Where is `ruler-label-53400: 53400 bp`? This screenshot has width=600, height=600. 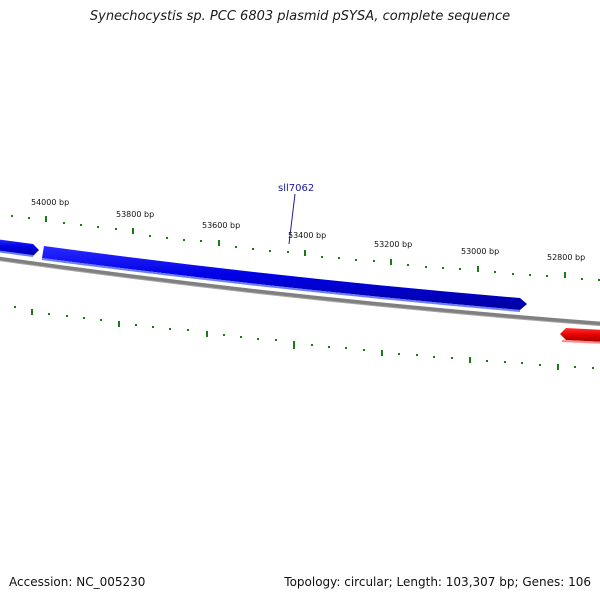
ruler-label-53400: 53400 bp is located at coordinates (307, 235).